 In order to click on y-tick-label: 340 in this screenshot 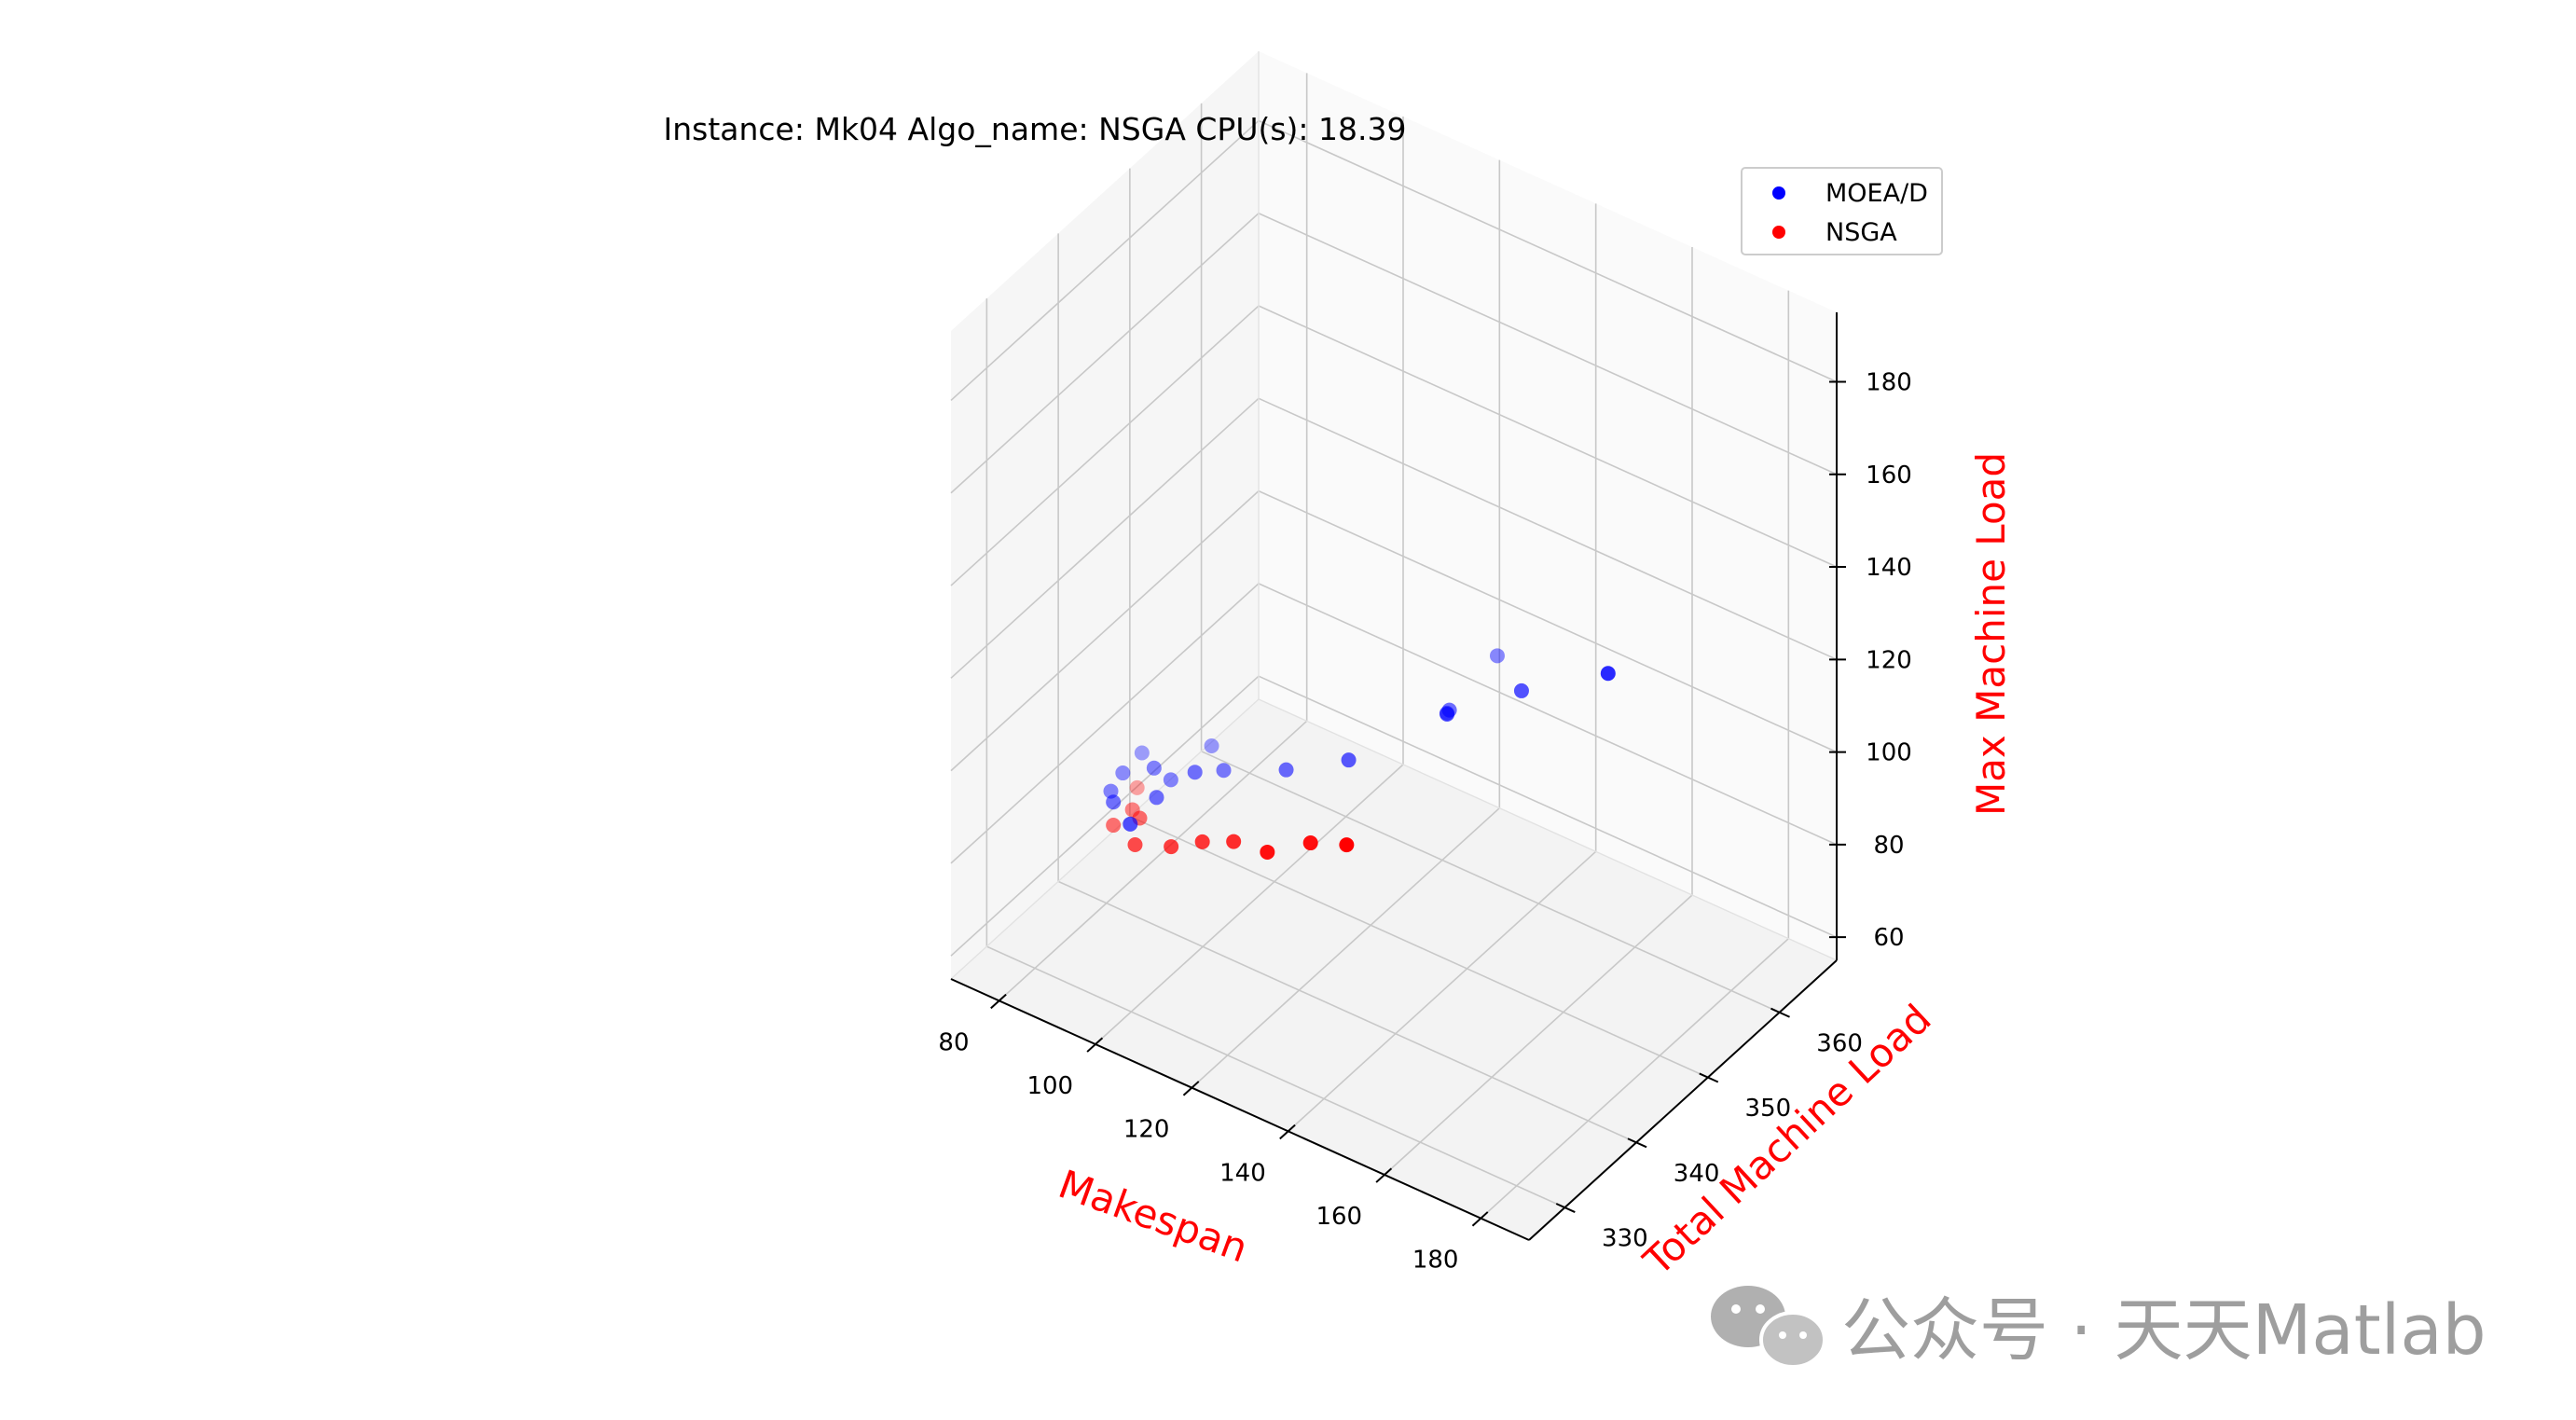, I will do `click(1697, 1174)`.